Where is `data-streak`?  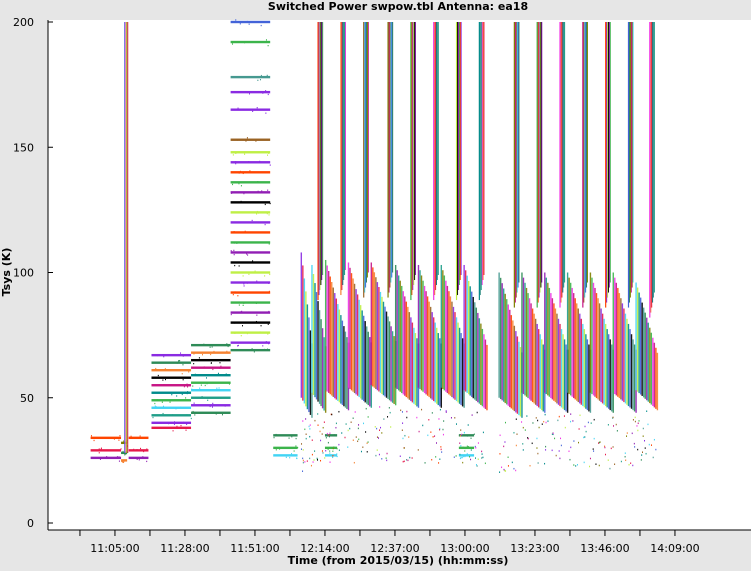
data-streak is located at coordinates (125, 237).